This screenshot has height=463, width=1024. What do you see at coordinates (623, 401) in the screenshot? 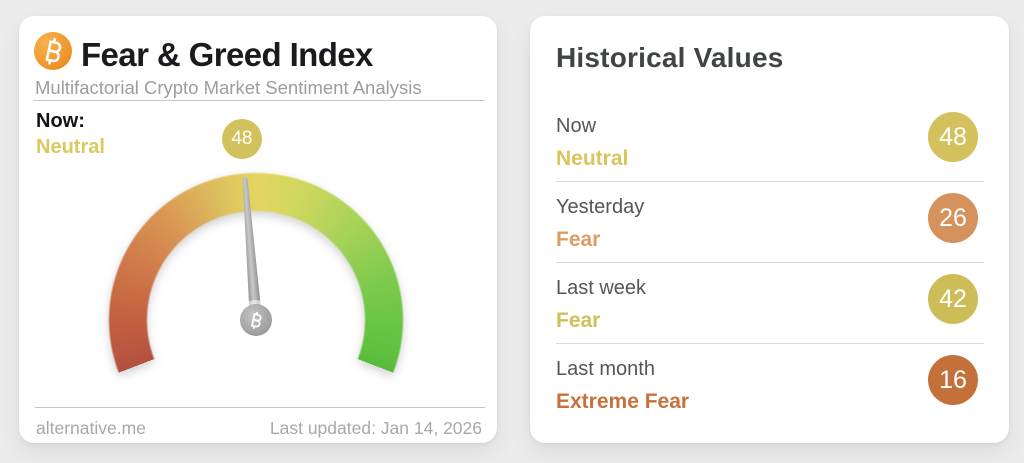
I see `row-sentiment: Extreme Fear` at bounding box center [623, 401].